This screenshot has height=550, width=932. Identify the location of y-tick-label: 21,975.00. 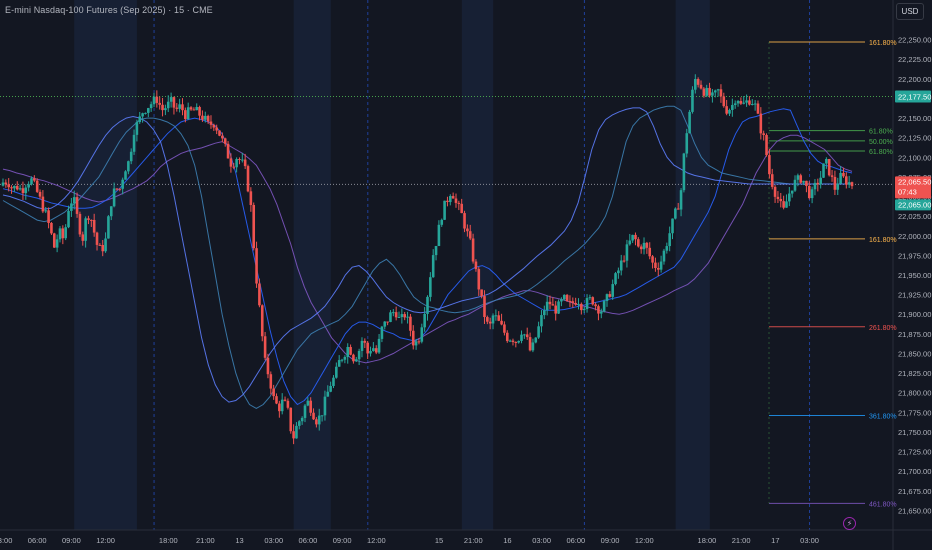
(914, 255).